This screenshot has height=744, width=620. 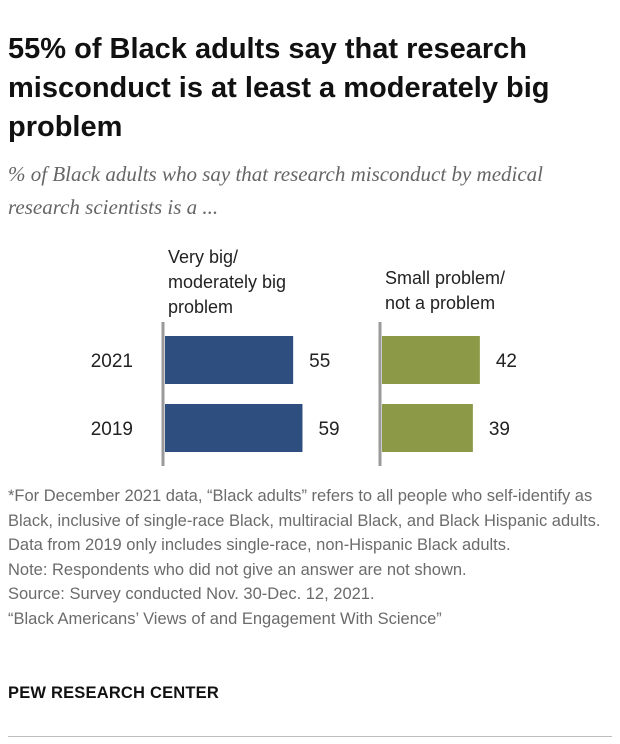 What do you see at coordinates (506, 361) in the screenshot?
I see `bar-value-label: 42` at bounding box center [506, 361].